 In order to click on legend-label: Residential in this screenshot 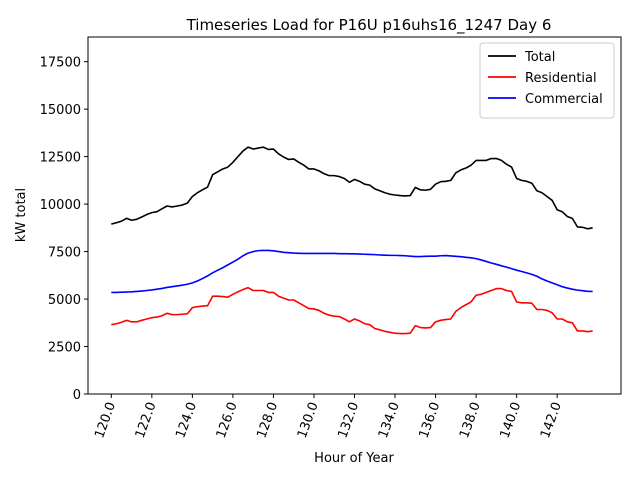, I will do `click(561, 78)`.